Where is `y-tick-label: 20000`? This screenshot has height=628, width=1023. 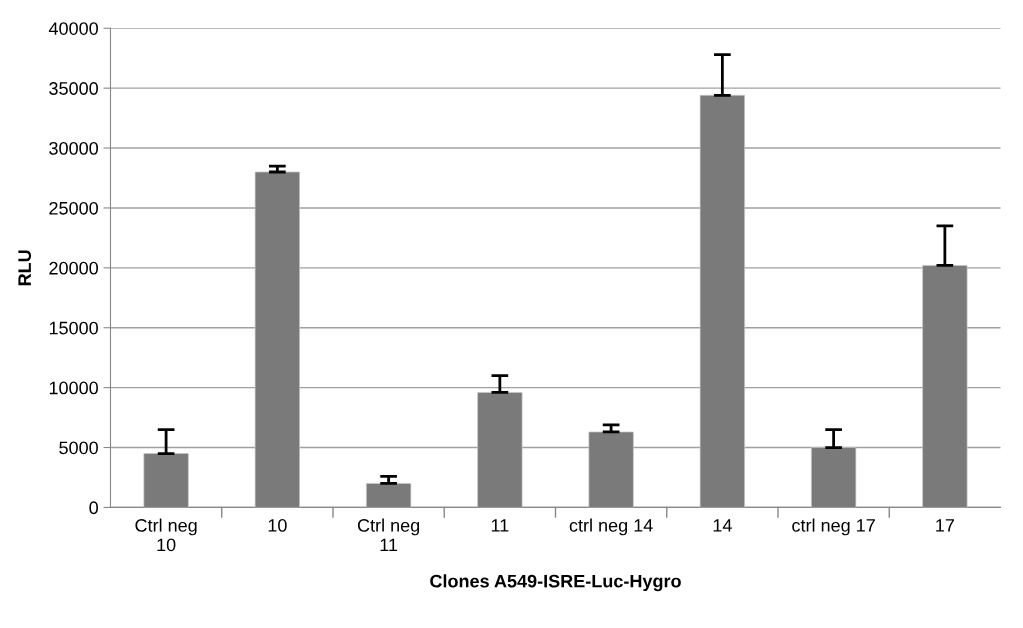
y-tick-label: 20000 is located at coordinates (73, 268).